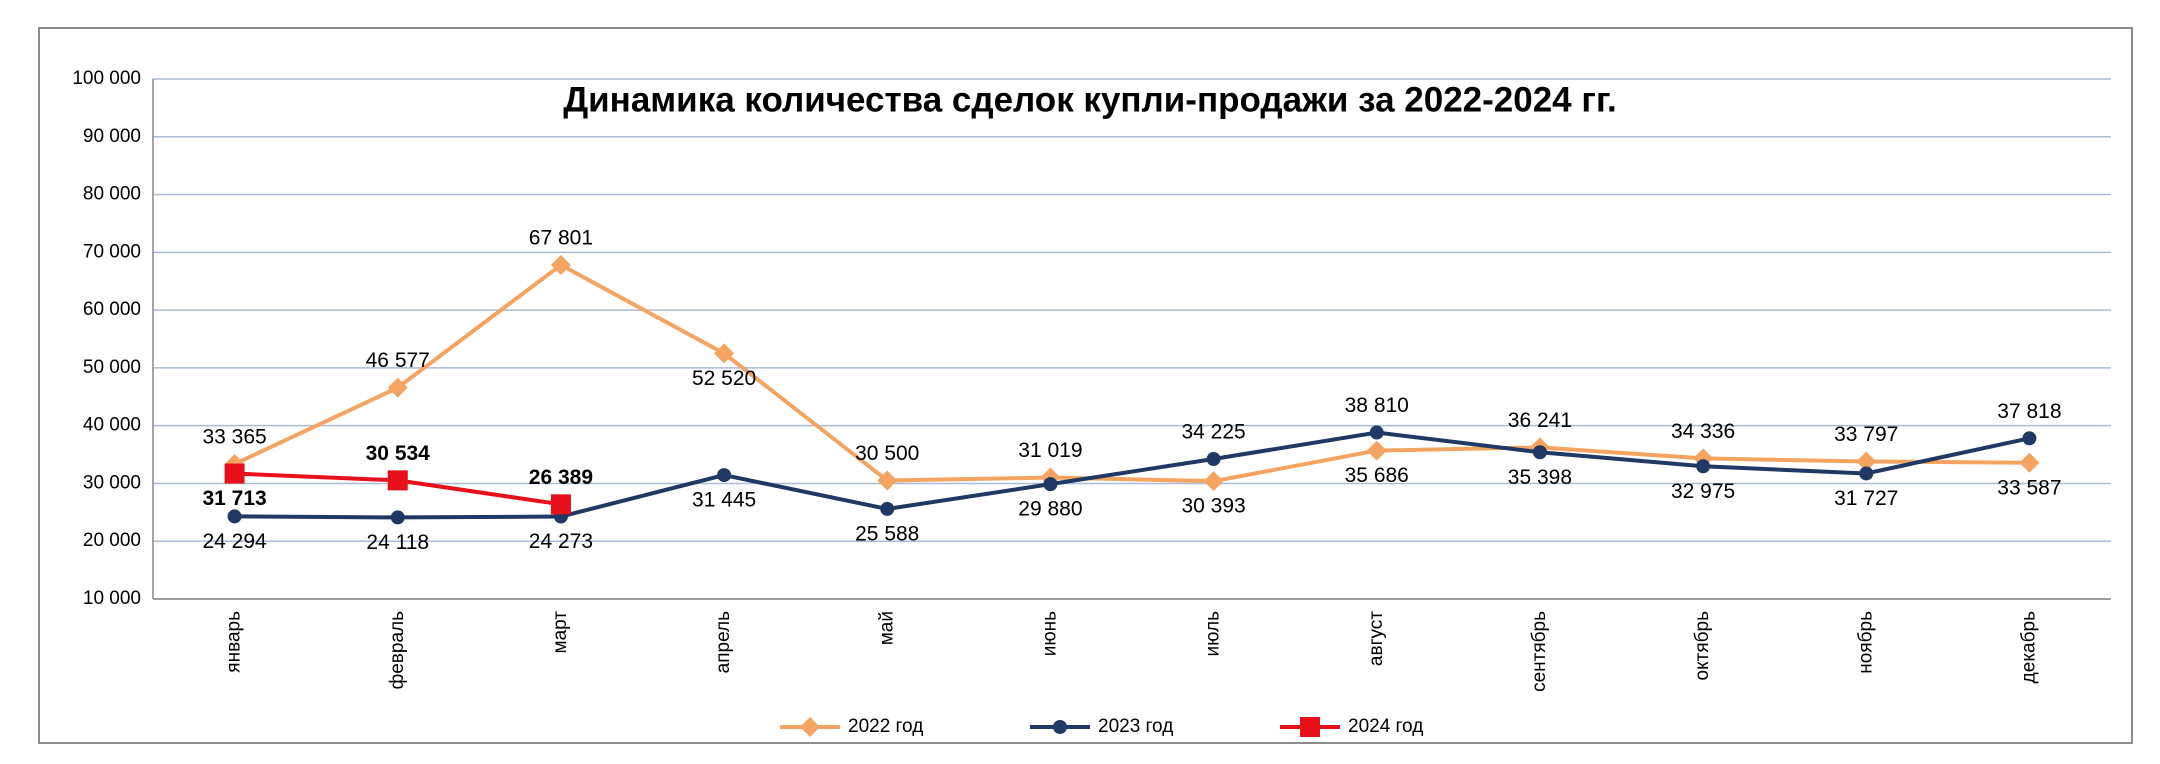 The image size is (2160, 764). What do you see at coordinates (561, 238) in the screenshot?
I see `data-label: 67 801` at bounding box center [561, 238].